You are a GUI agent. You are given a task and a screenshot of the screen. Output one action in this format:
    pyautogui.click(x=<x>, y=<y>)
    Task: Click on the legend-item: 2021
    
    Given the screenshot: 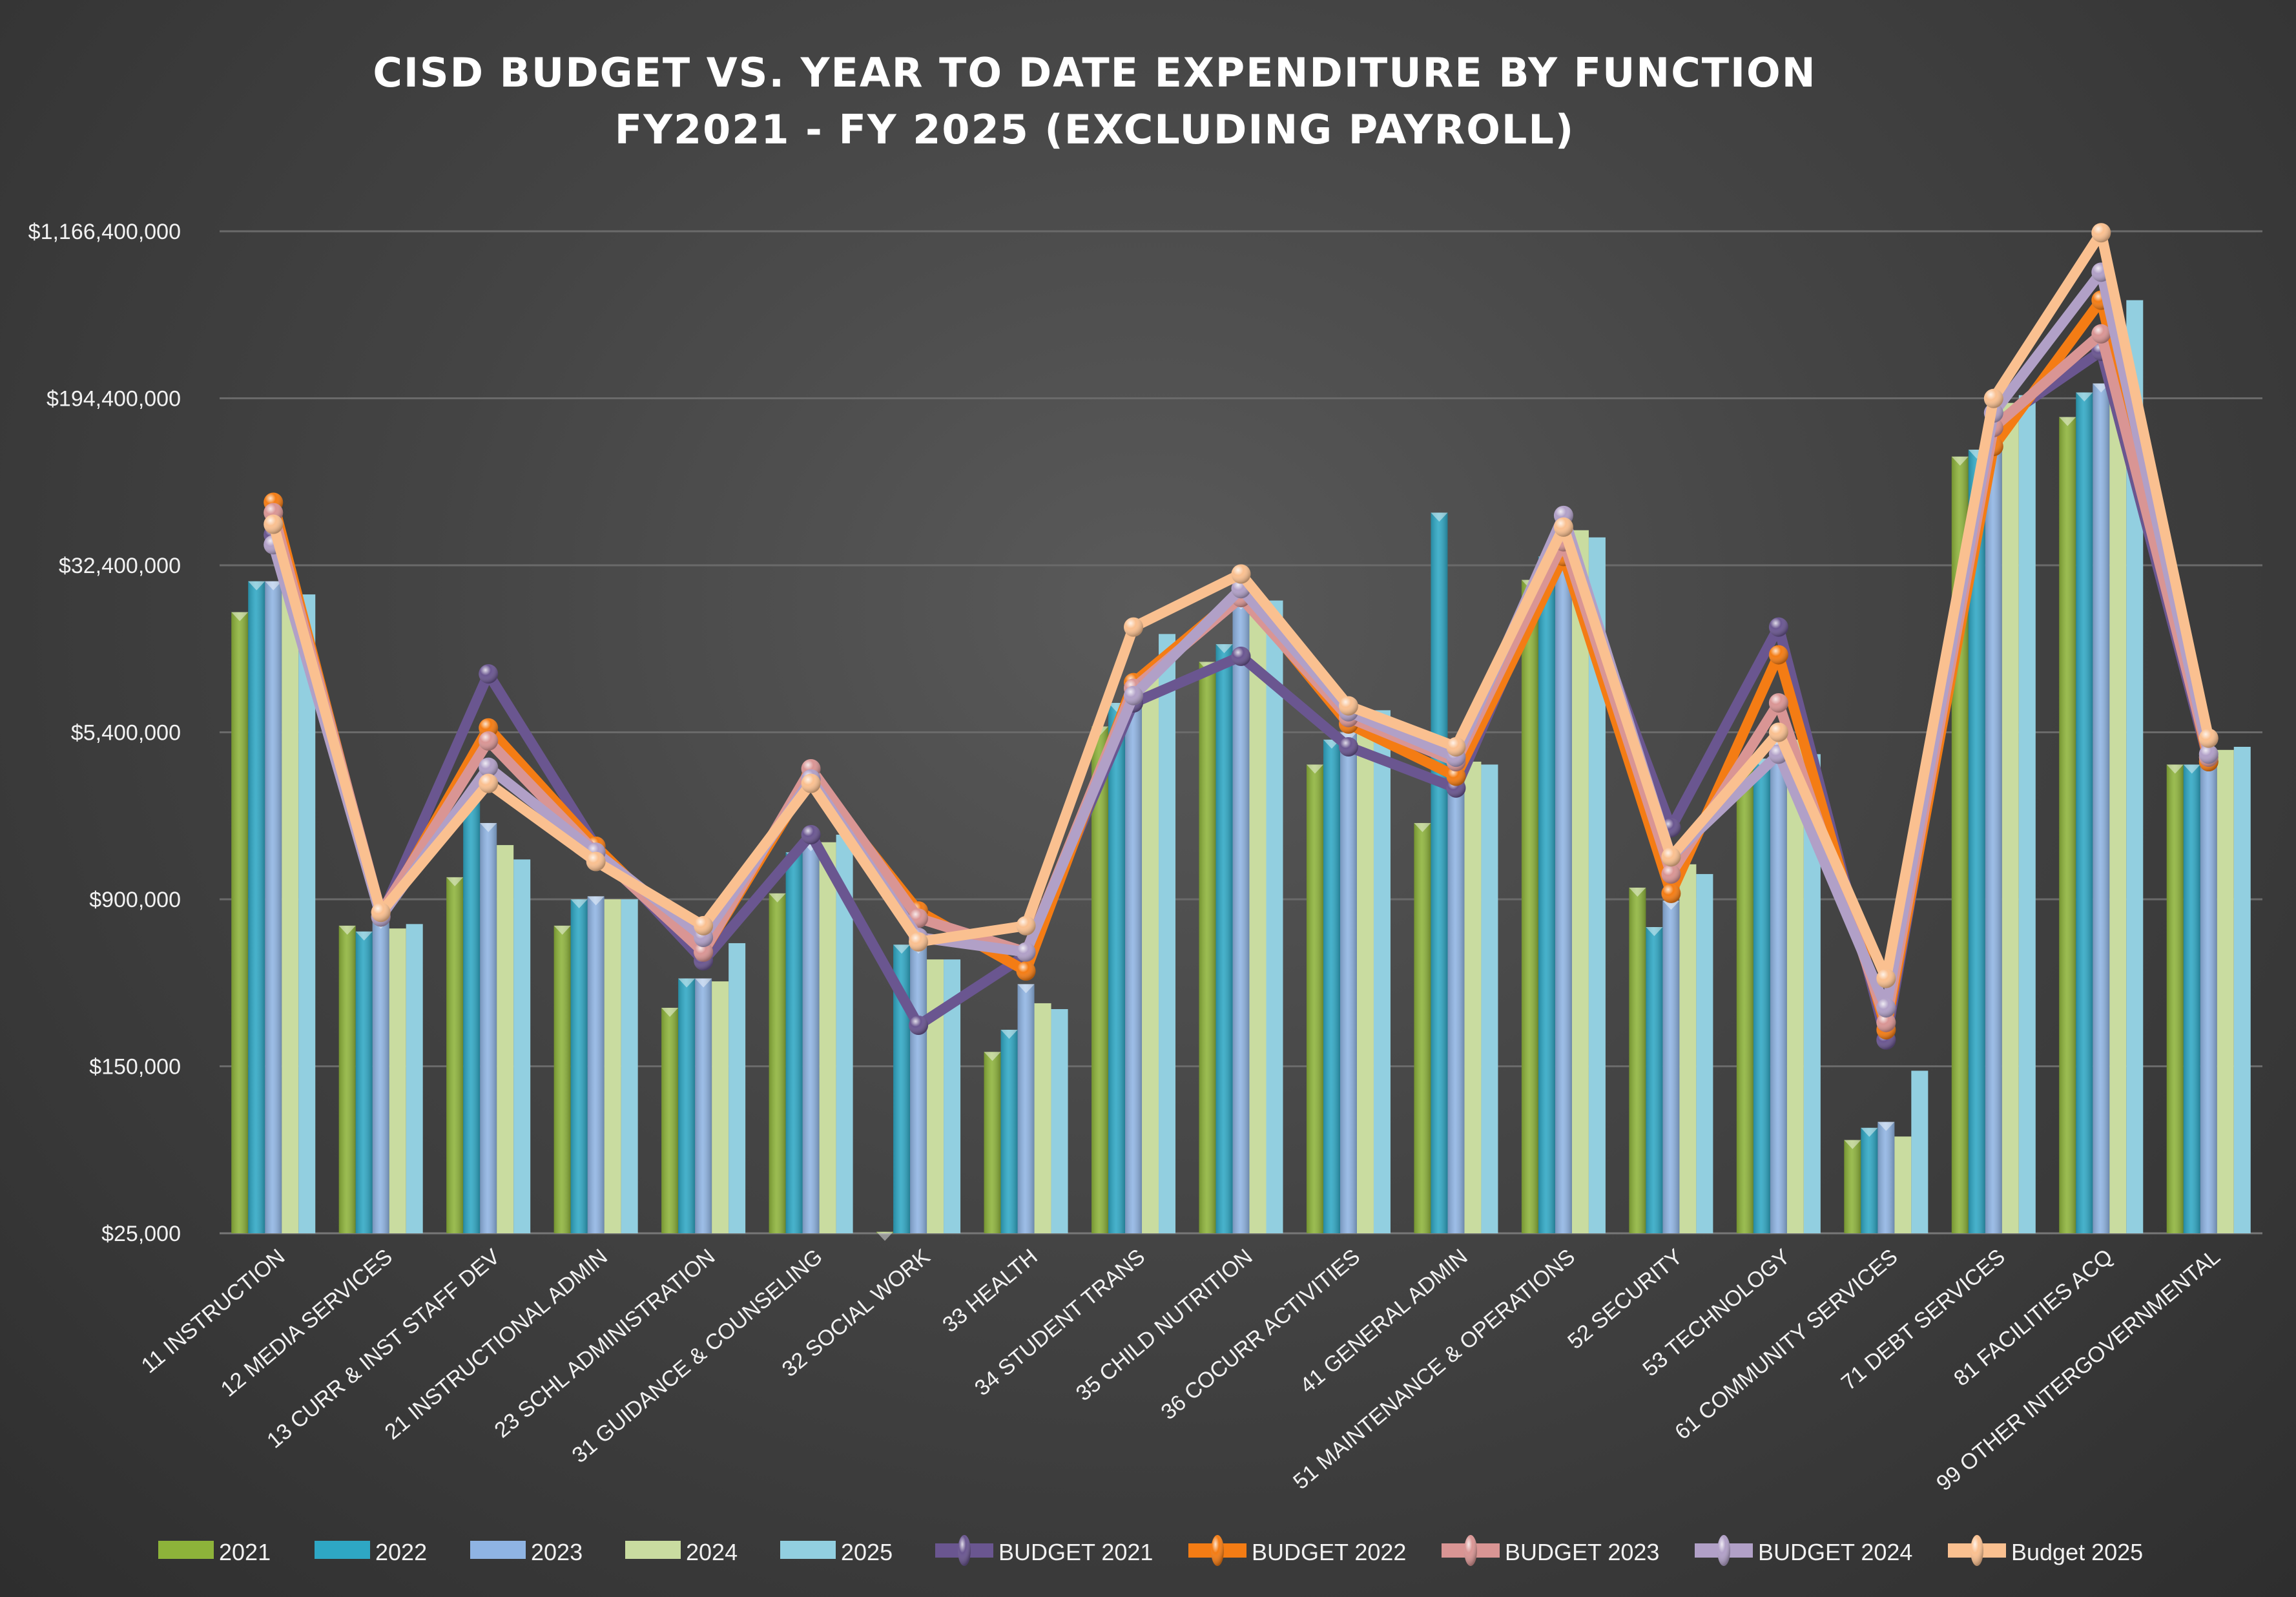 What is the action you would take?
    pyautogui.click(x=214, y=1552)
    